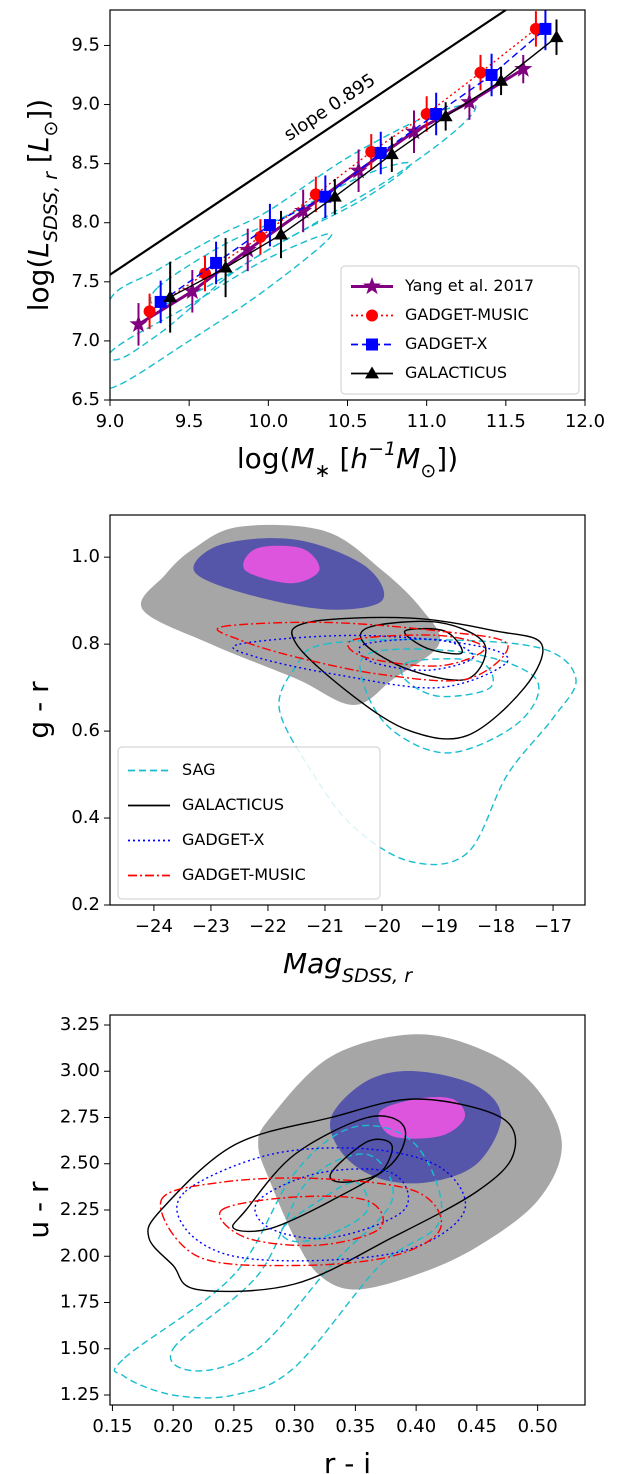  I want to click on label-part: M, so click(302, 458).